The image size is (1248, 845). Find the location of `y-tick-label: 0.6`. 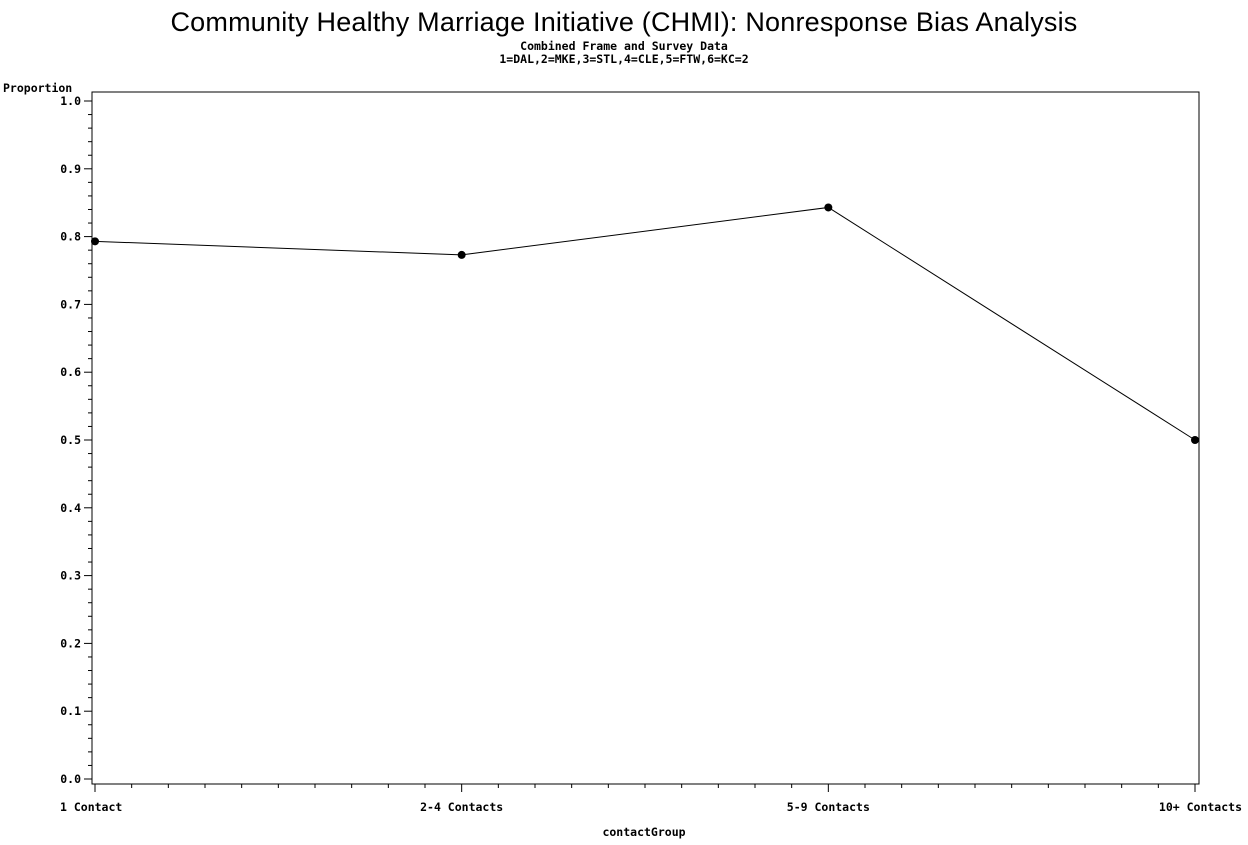

y-tick-label: 0.6 is located at coordinates (70, 372).